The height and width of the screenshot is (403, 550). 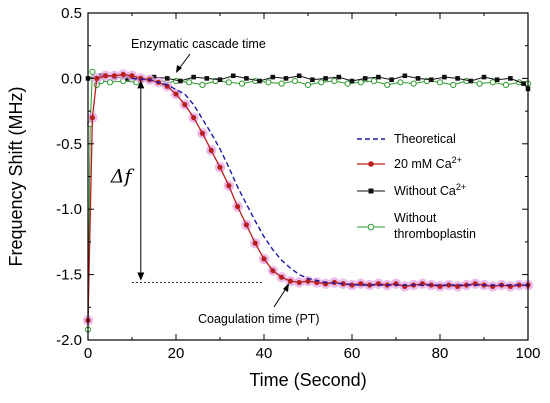 What do you see at coordinates (176, 353) in the screenshot?
I see `x-tick-label: 20` at bounding box center [176, 353].